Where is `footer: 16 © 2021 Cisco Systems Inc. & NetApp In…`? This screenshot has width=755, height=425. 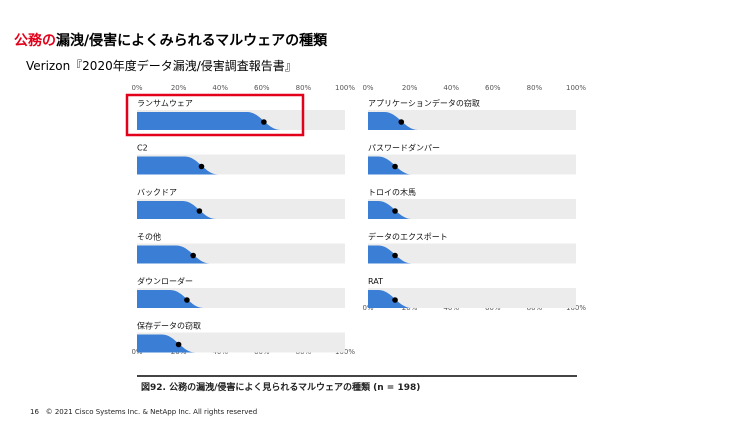 footer: 16 © 2021 Cisco Systems Inc. & NetApp In… is located at coordinates (143, 412).